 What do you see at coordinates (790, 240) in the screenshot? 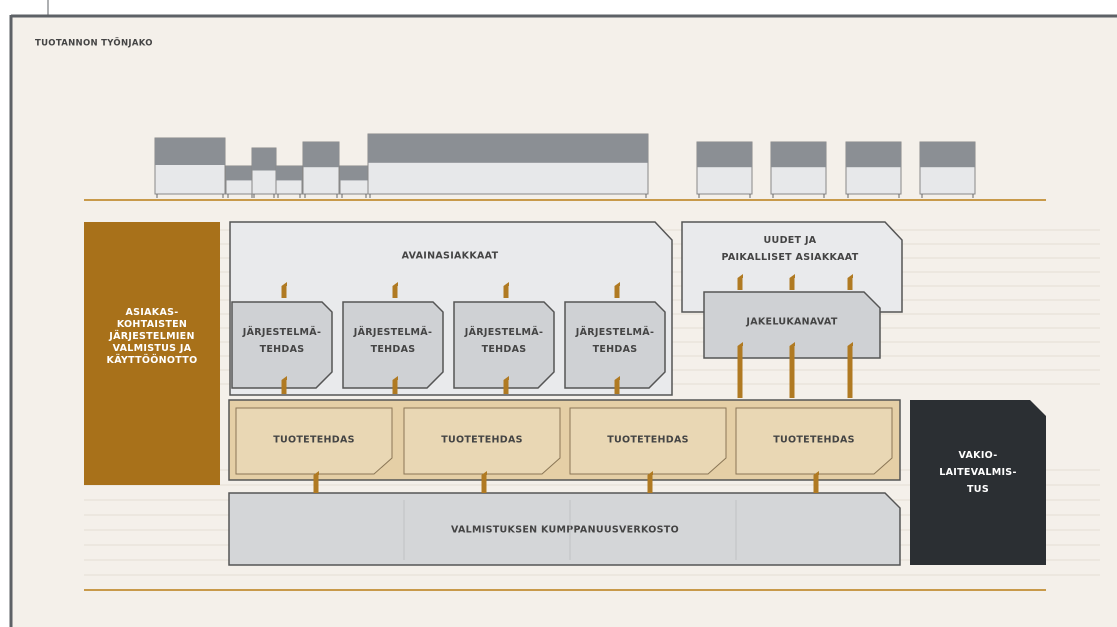
I see `text-line: UUDET JA` at bounding box center [790, 240].